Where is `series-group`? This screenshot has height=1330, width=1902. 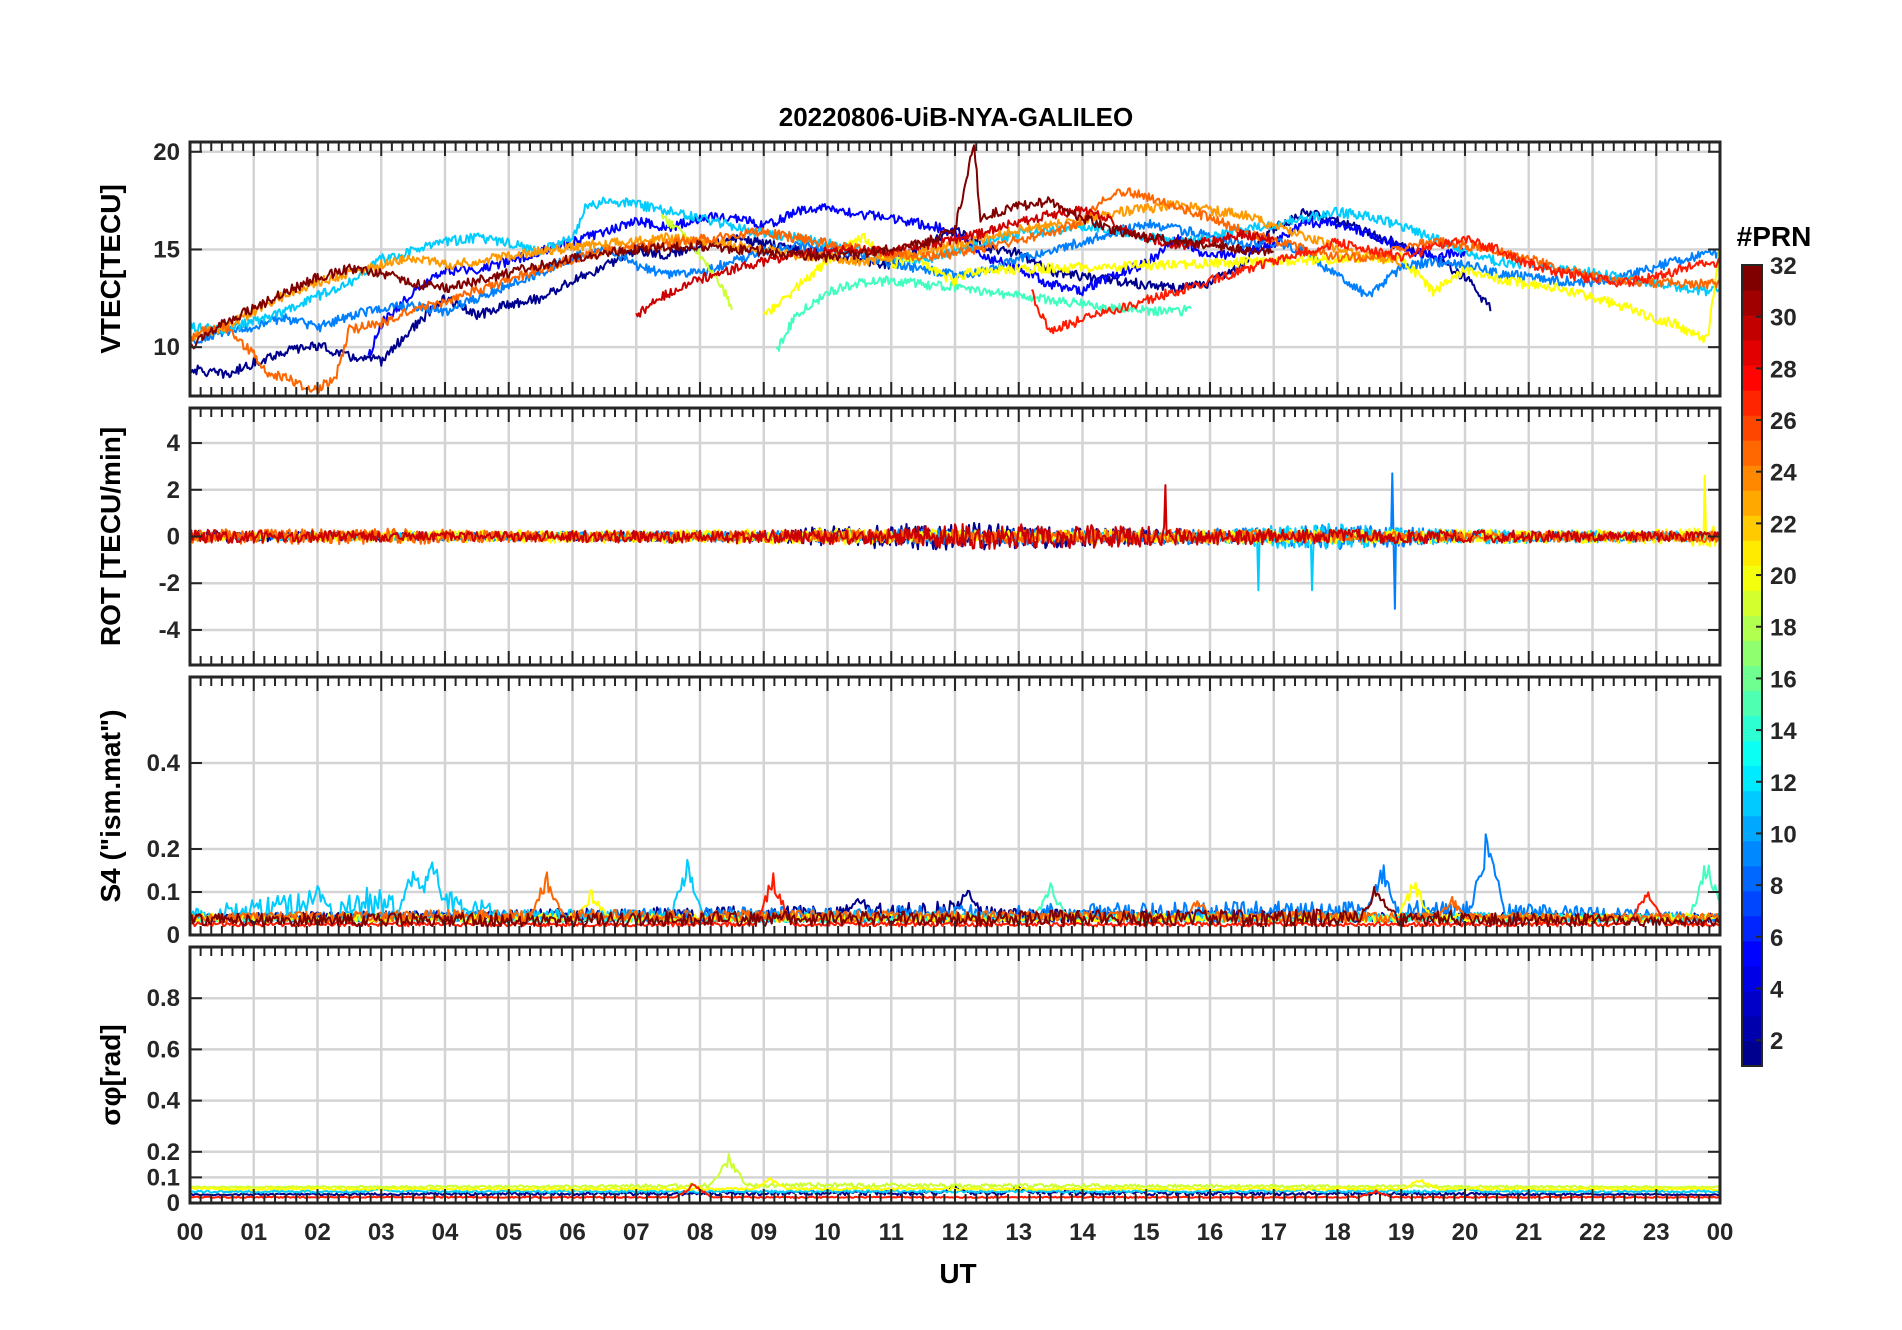 series-group is located at coordinates (955, 541).